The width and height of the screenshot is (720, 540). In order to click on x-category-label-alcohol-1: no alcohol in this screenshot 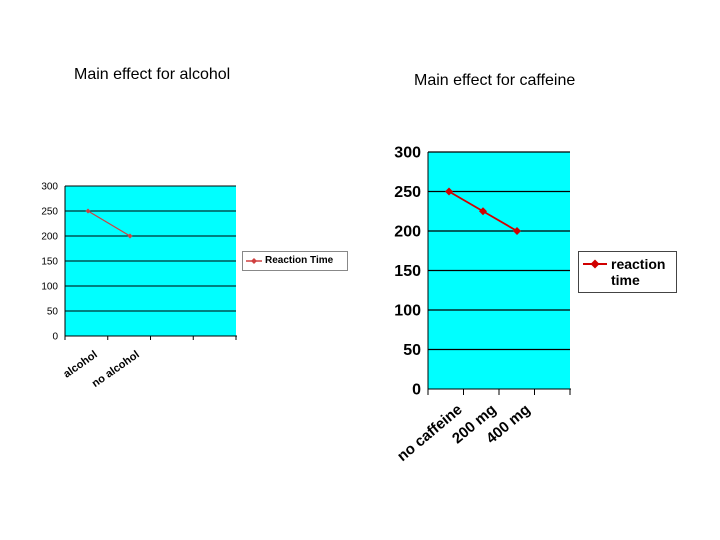, I will do `click(116, 369)`.